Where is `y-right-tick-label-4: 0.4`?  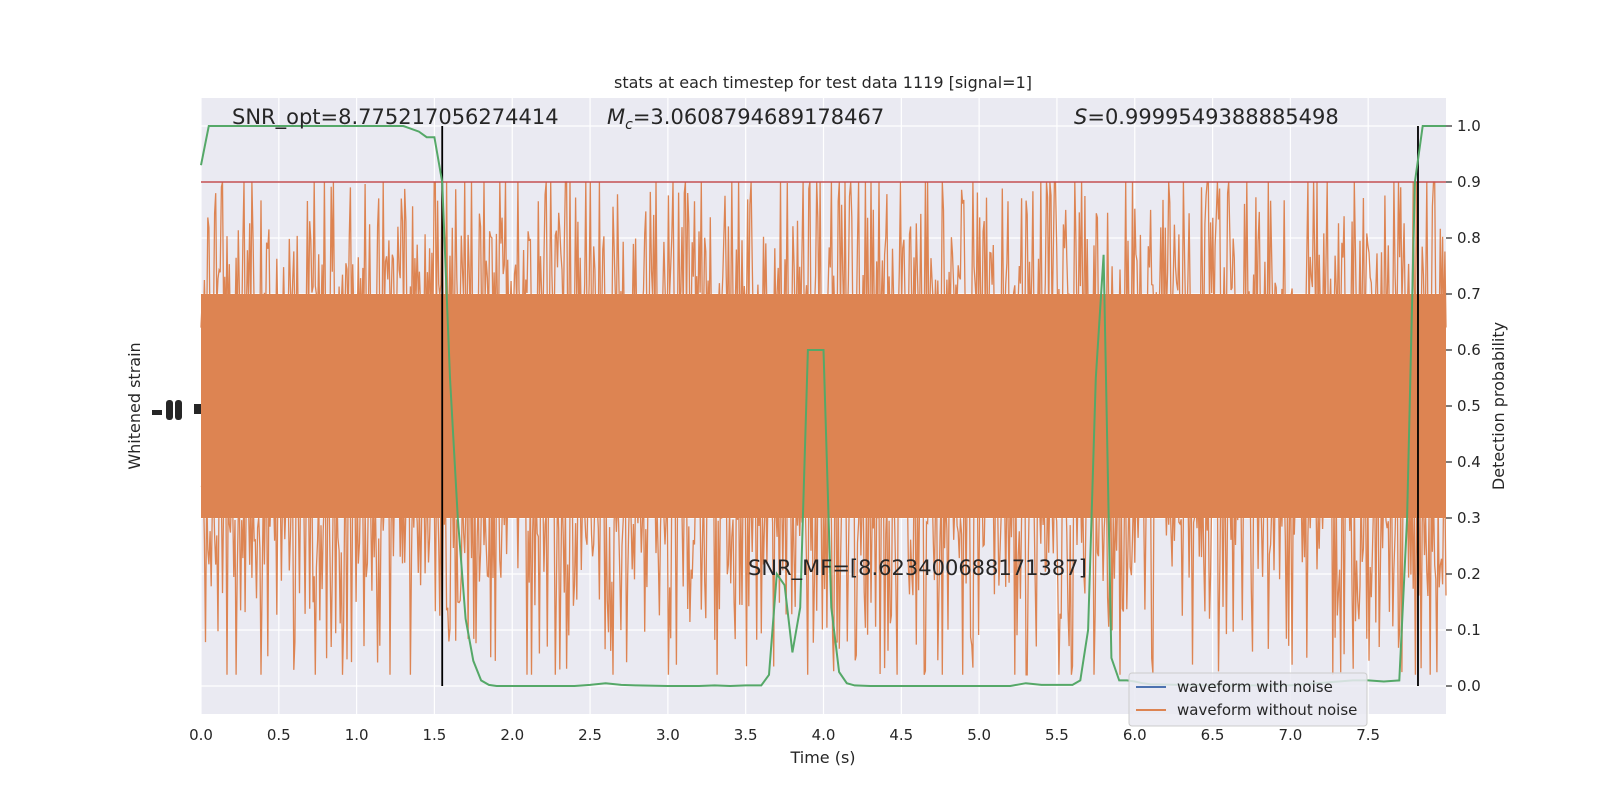
y-right-tick-label-4: 0.4 is located at coordinates (1469, 462).